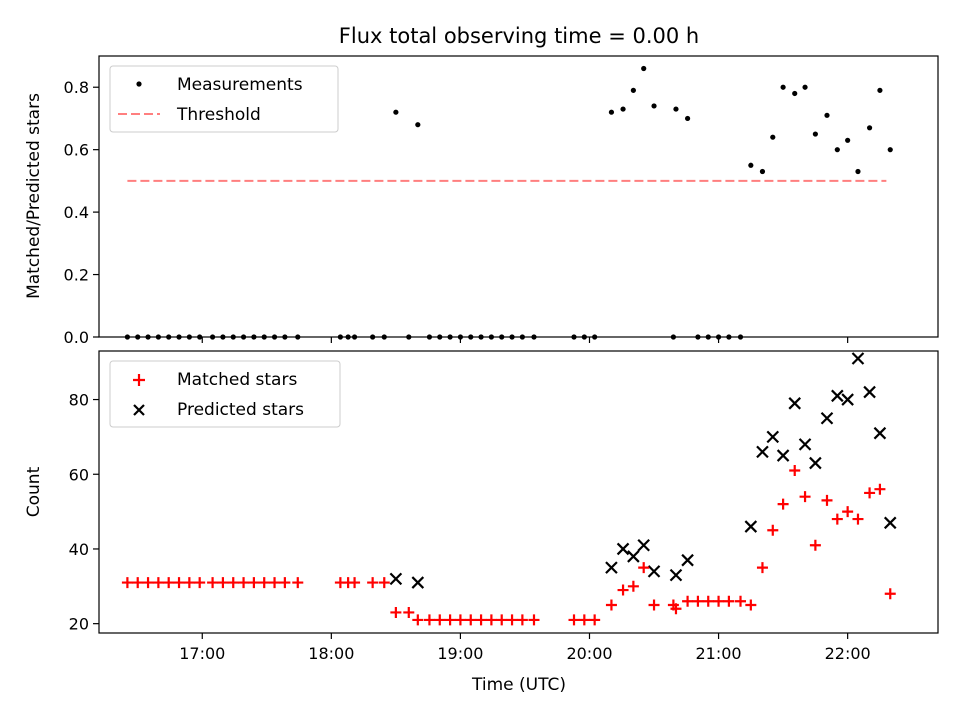  I want to click on counts-y-axis-label: Count, so click(34, 491).